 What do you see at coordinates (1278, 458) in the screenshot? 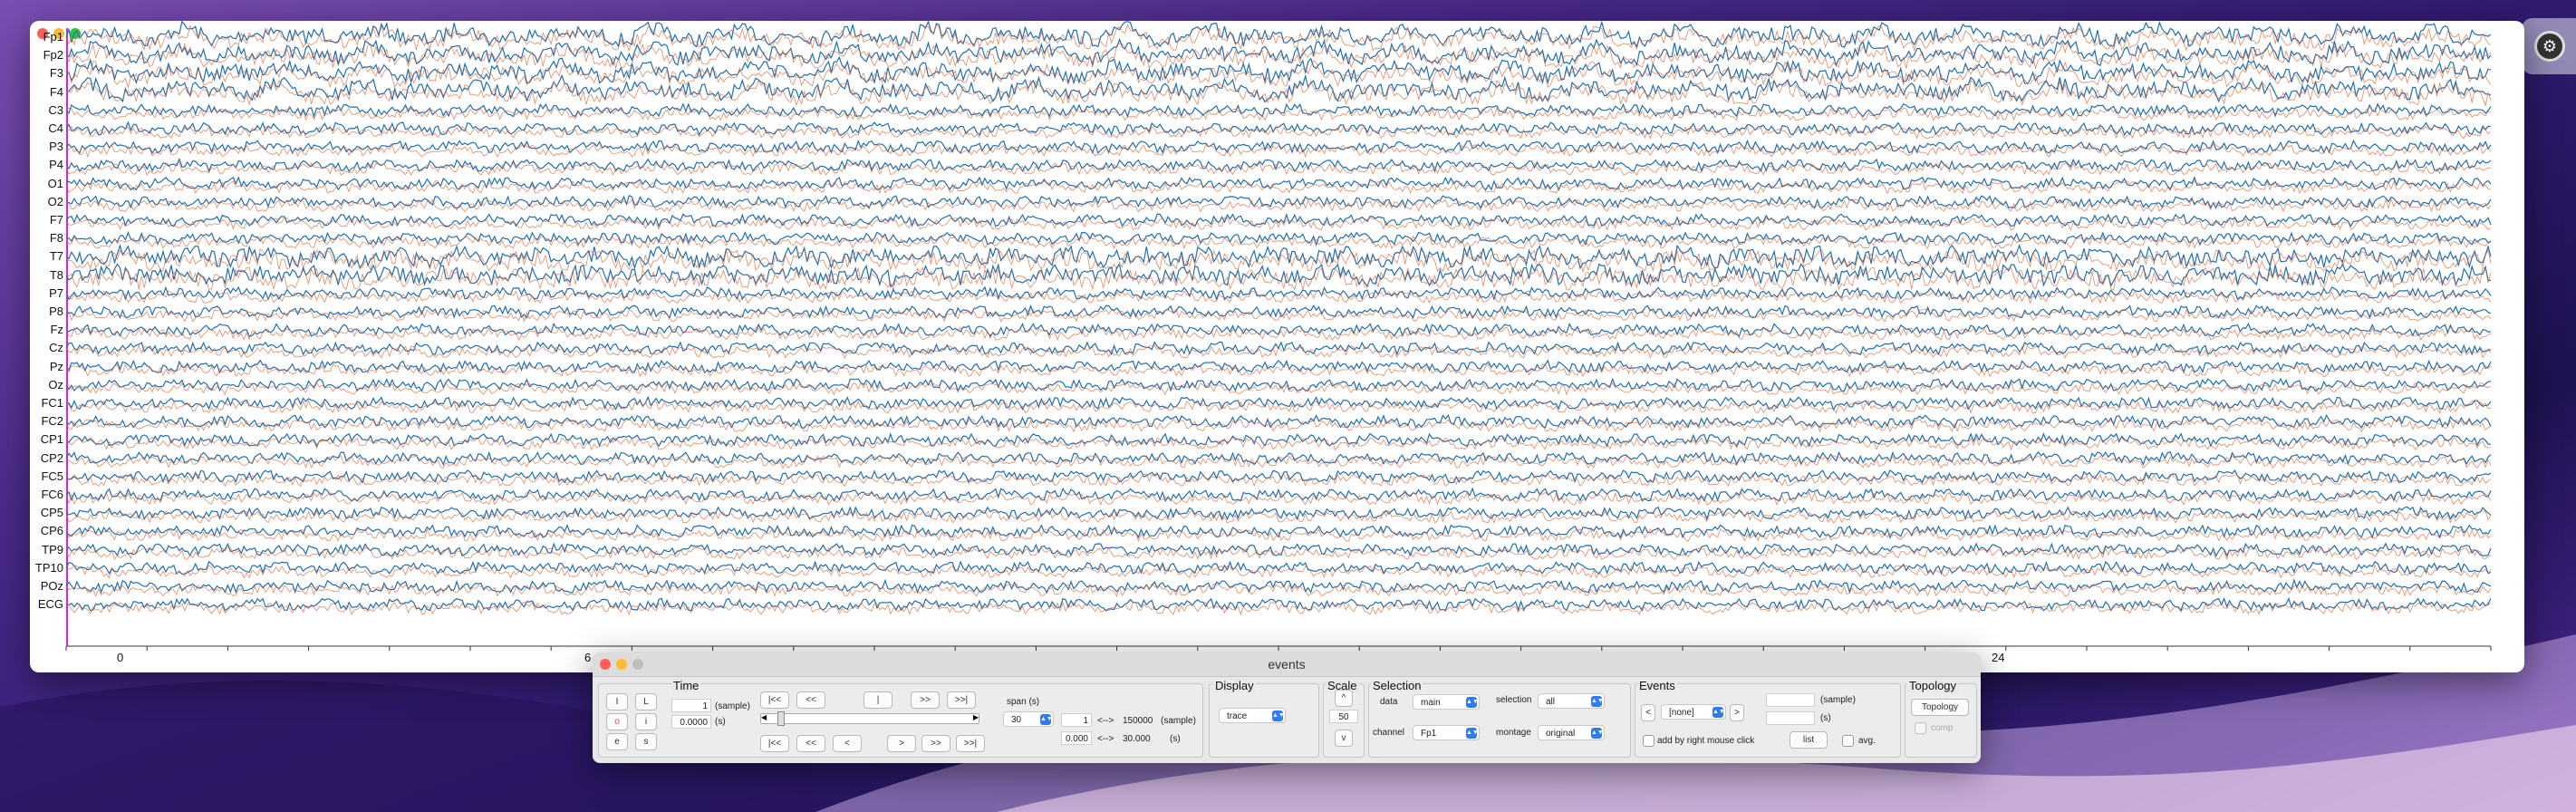
I see `trace-cp2` at bounding box center [1278, 458].